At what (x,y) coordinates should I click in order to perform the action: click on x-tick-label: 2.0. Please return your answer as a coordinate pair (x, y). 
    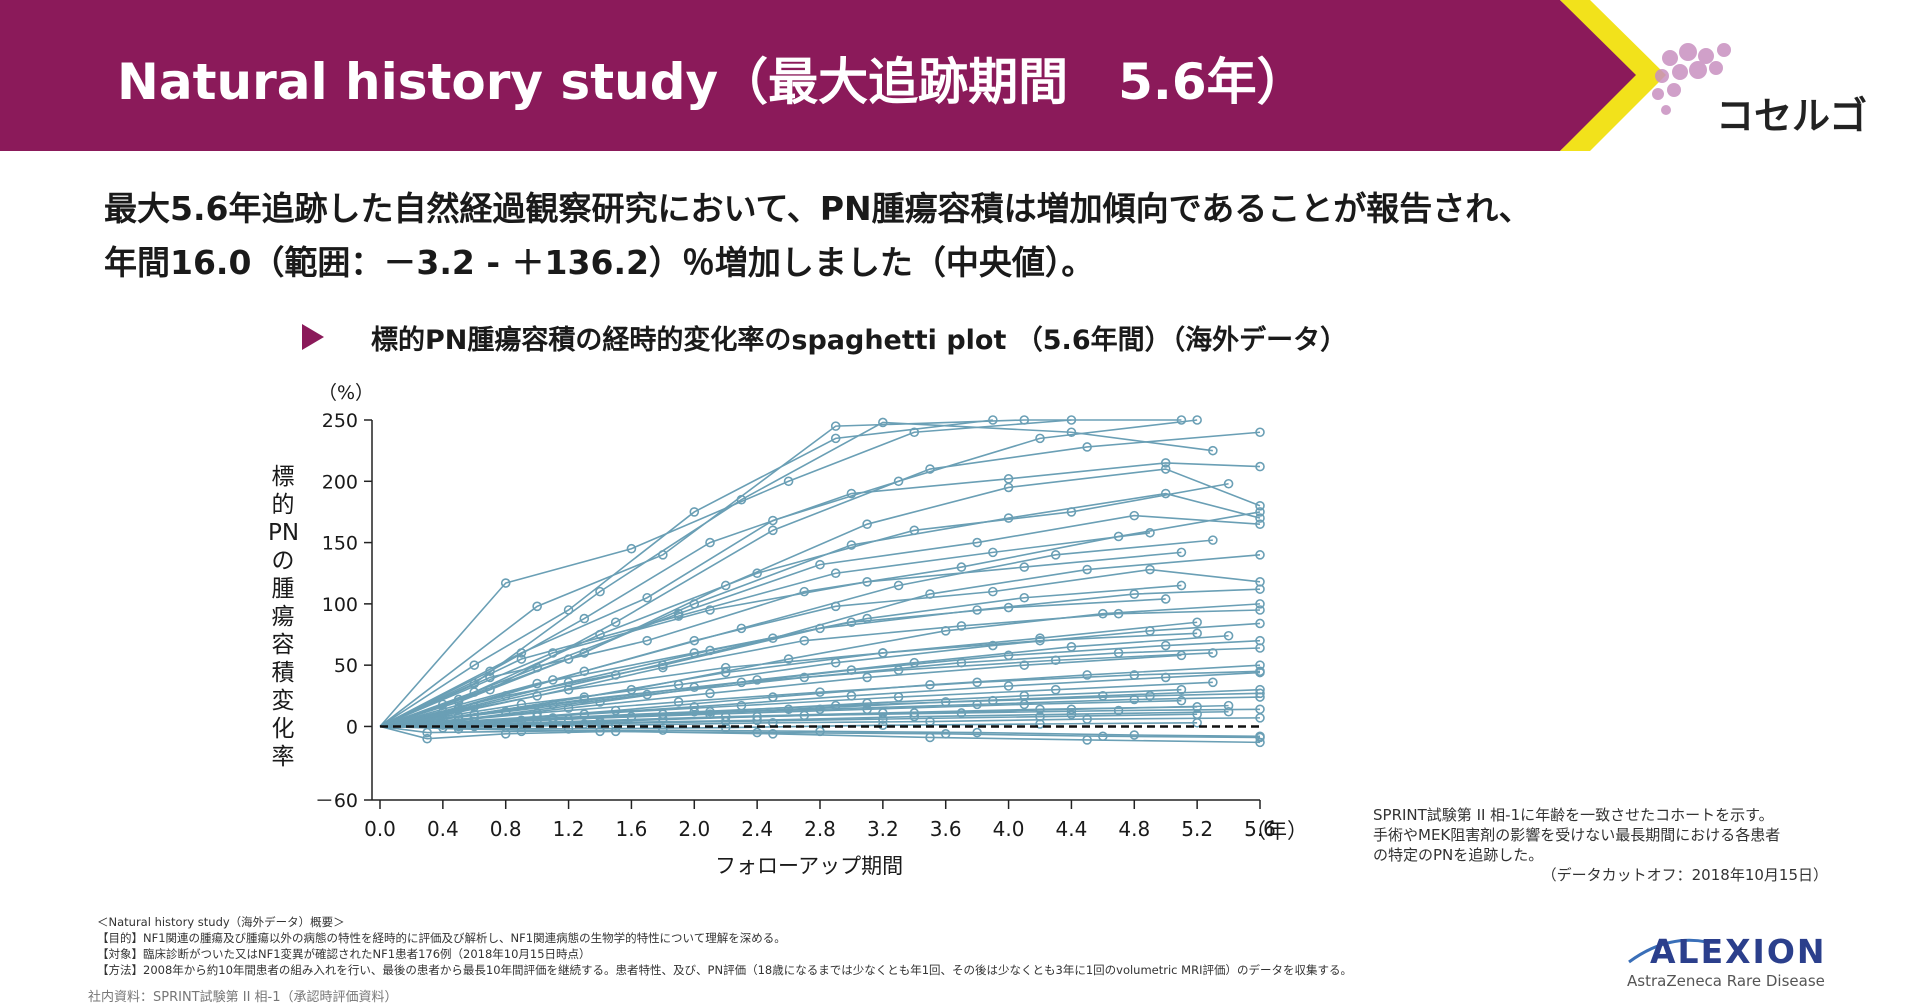
    Looking at the image, I should click on (694, 829).